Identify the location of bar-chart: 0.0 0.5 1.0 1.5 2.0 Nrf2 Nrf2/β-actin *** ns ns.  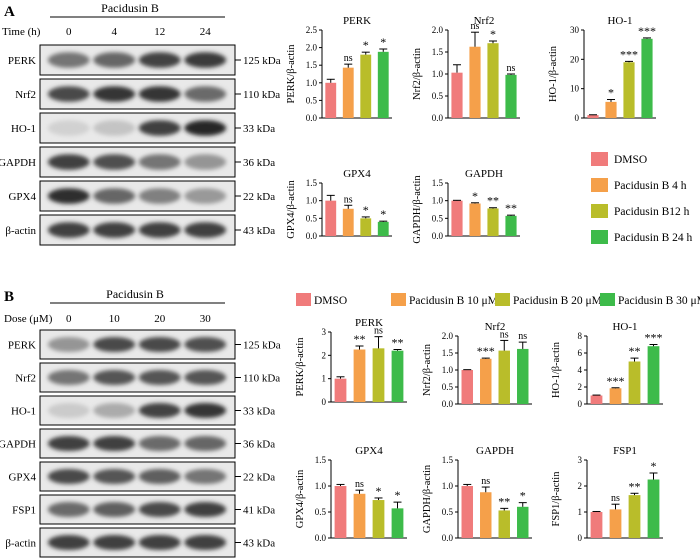
(477, 365).